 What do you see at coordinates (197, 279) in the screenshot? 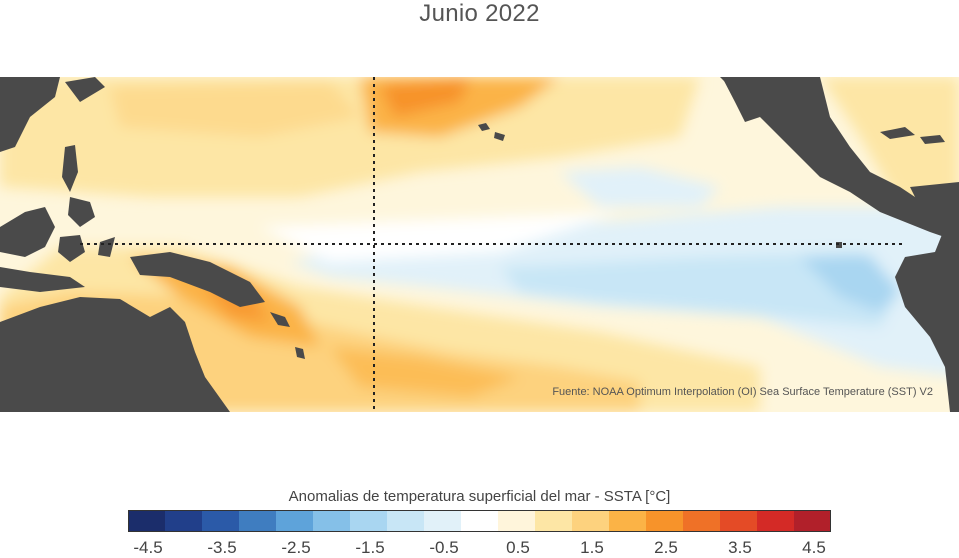
I see `land-new-guinea` at bounding box center [197, 279].